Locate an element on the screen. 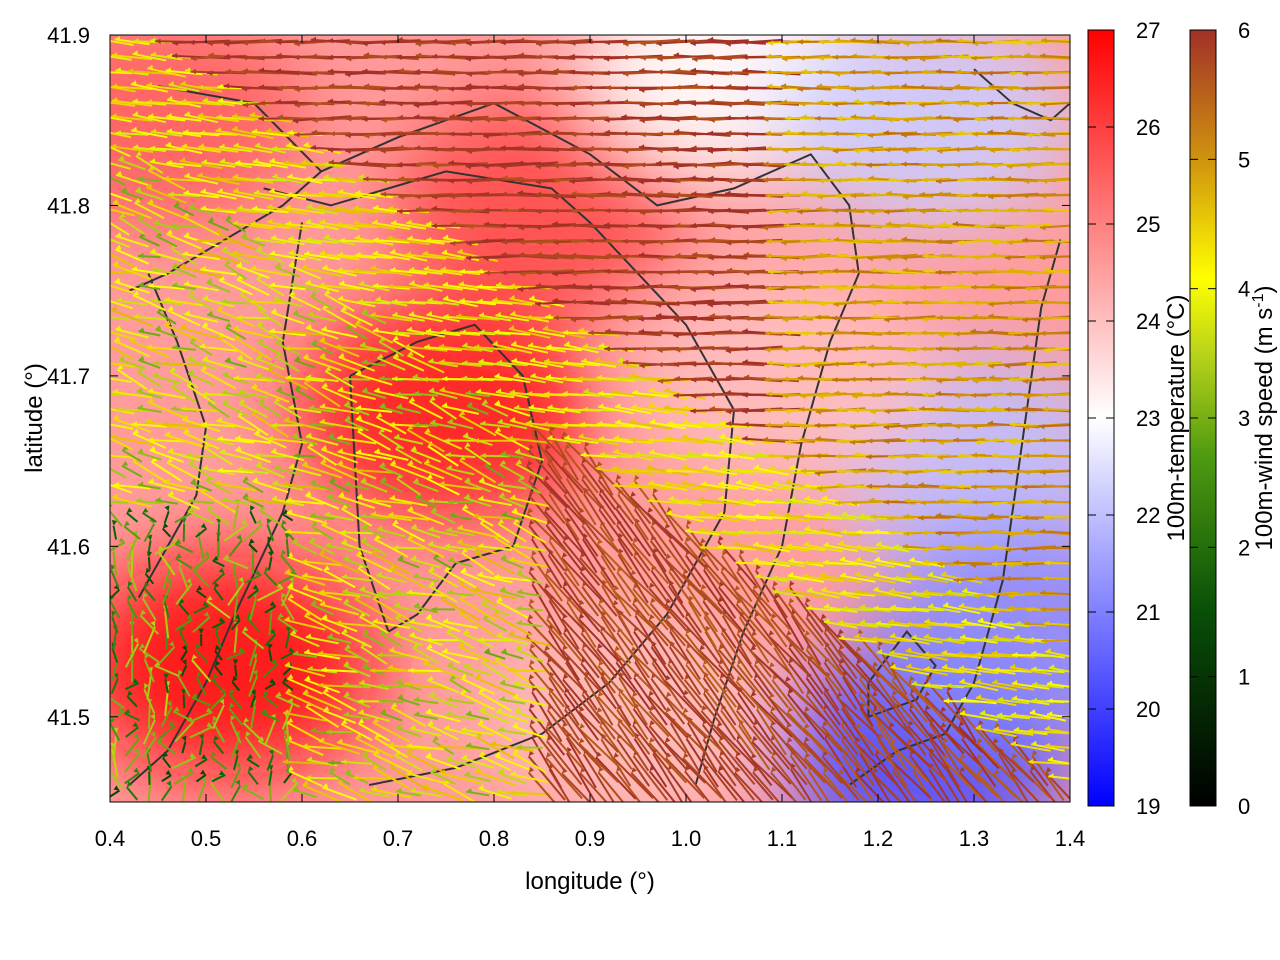  x-axis-title: longitude (°) is located at coordinates (590, 881).